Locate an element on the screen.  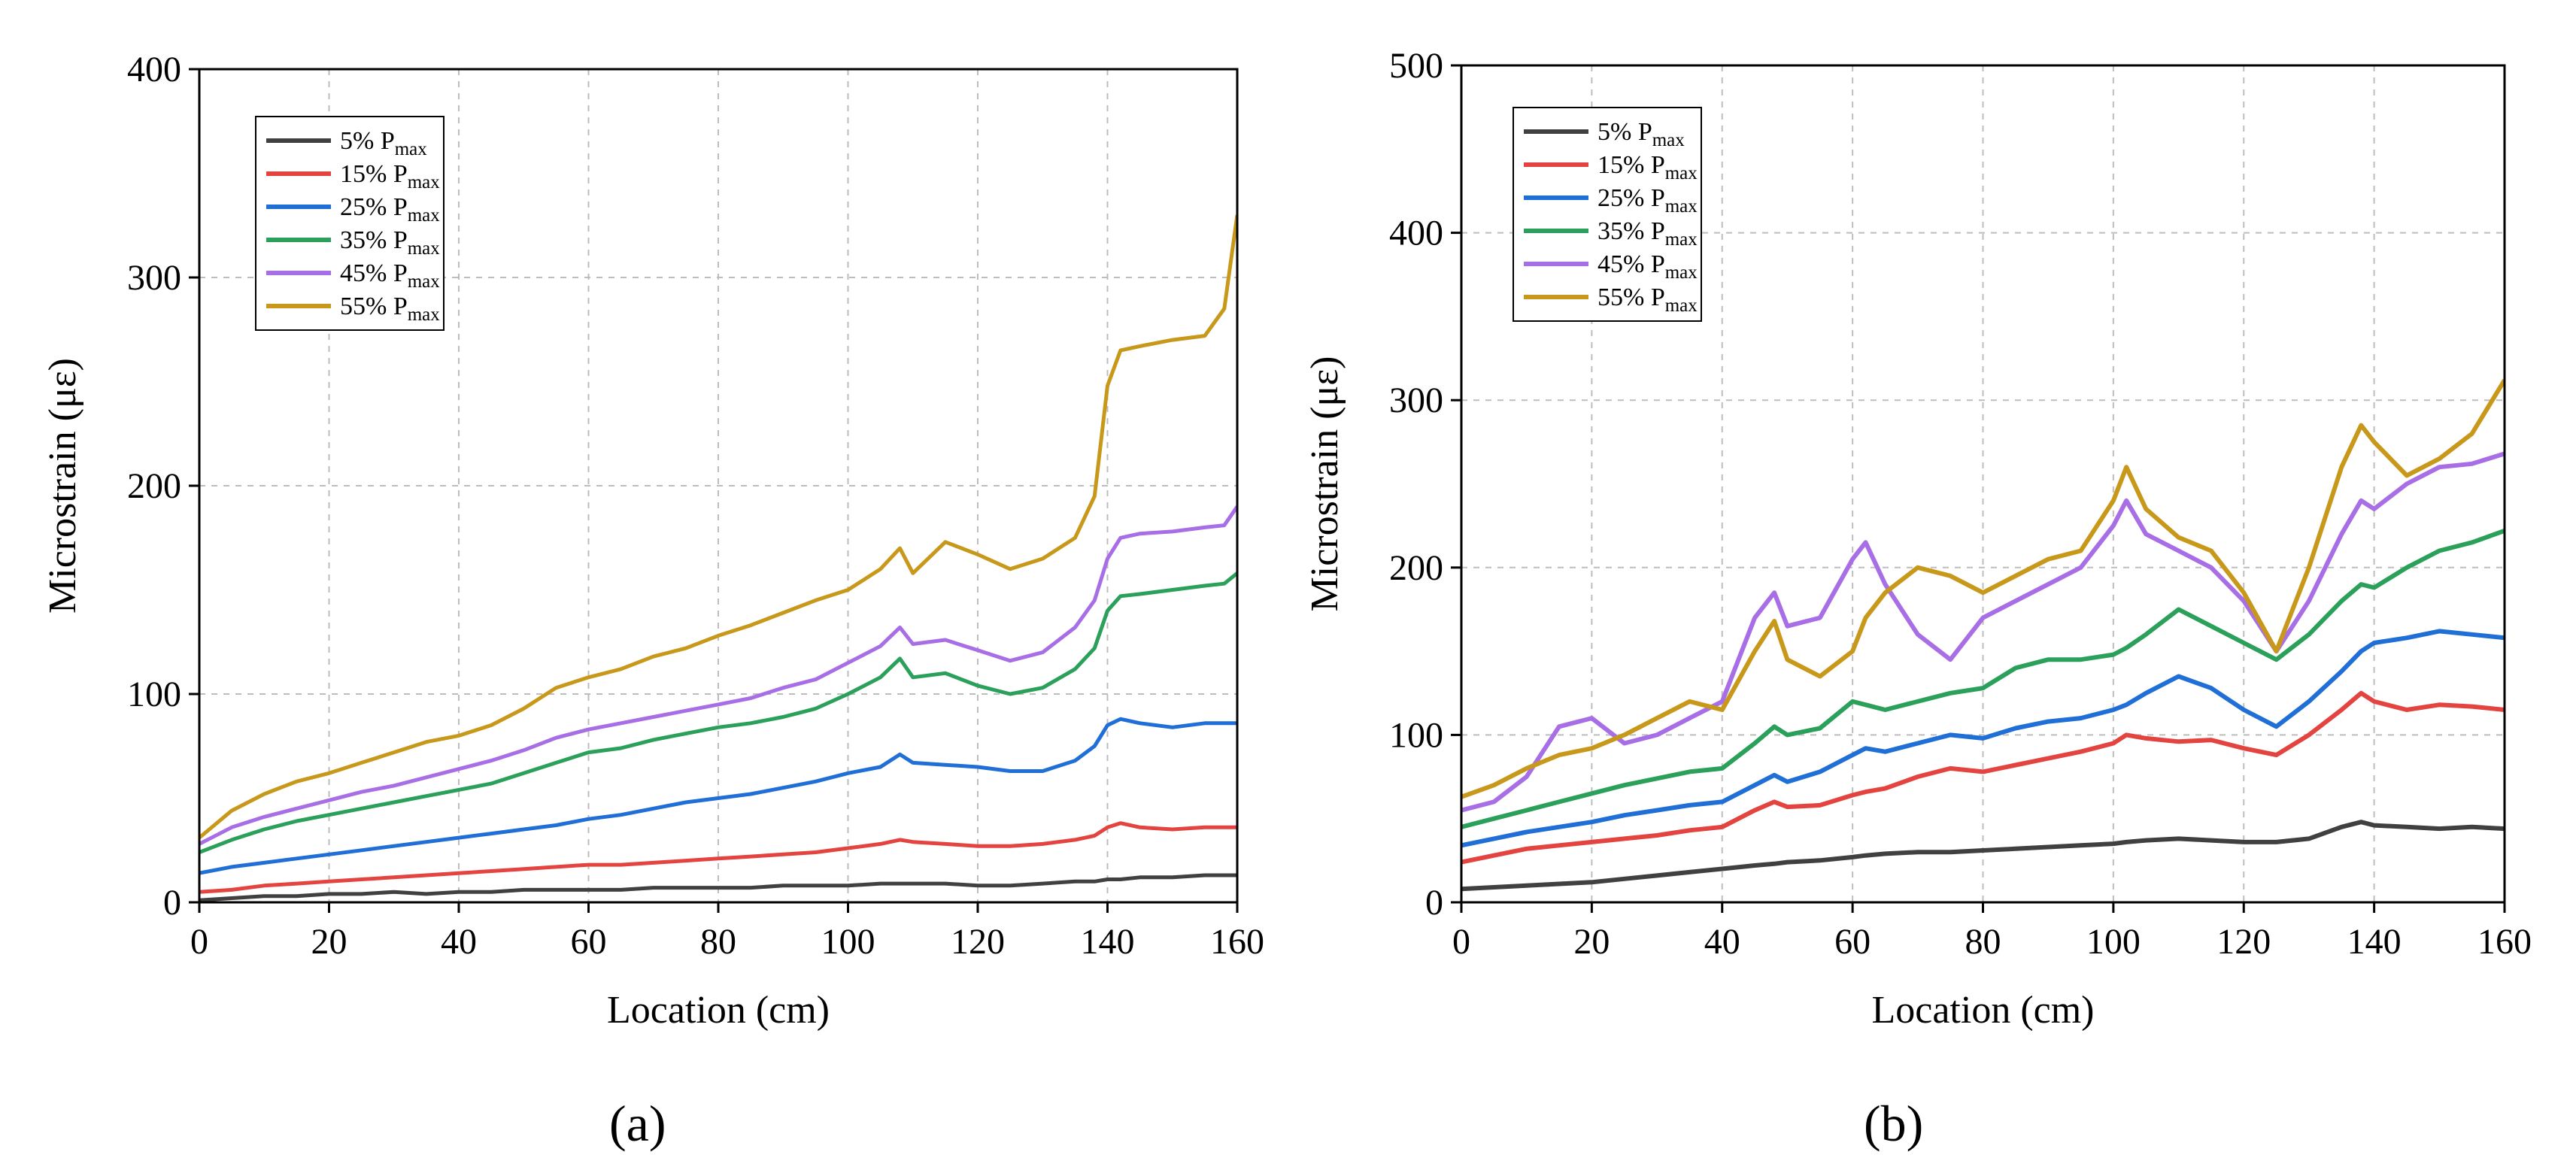
panel-label-a: (a) is located at coordinates (637, 1123).